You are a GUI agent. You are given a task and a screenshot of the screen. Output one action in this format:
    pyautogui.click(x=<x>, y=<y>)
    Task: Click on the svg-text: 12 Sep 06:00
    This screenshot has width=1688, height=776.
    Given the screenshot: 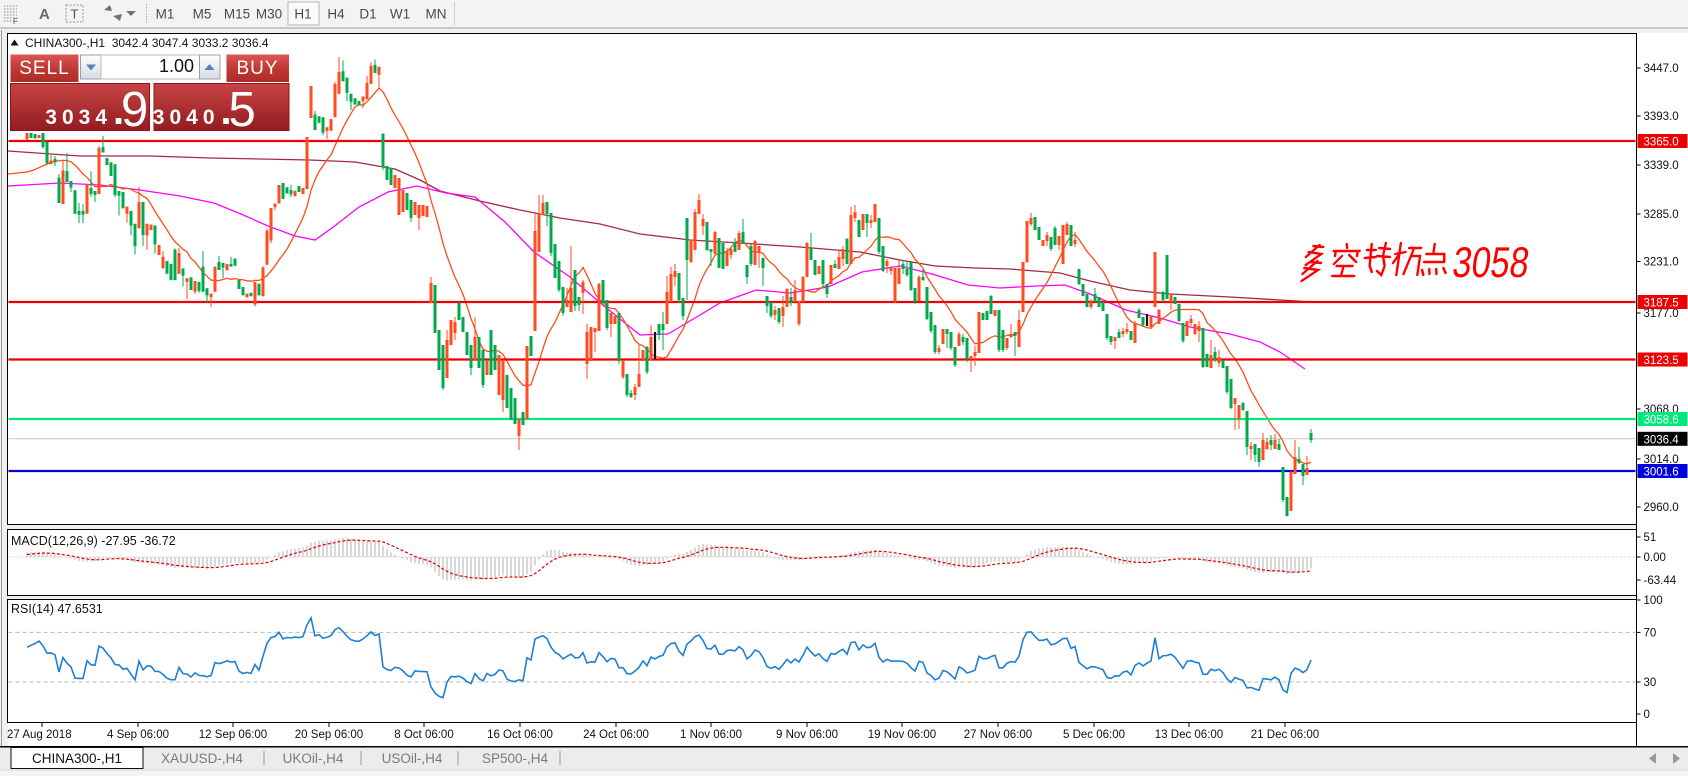 What is the action you would take?
    pyautogui.click(x=233, y=735)
    